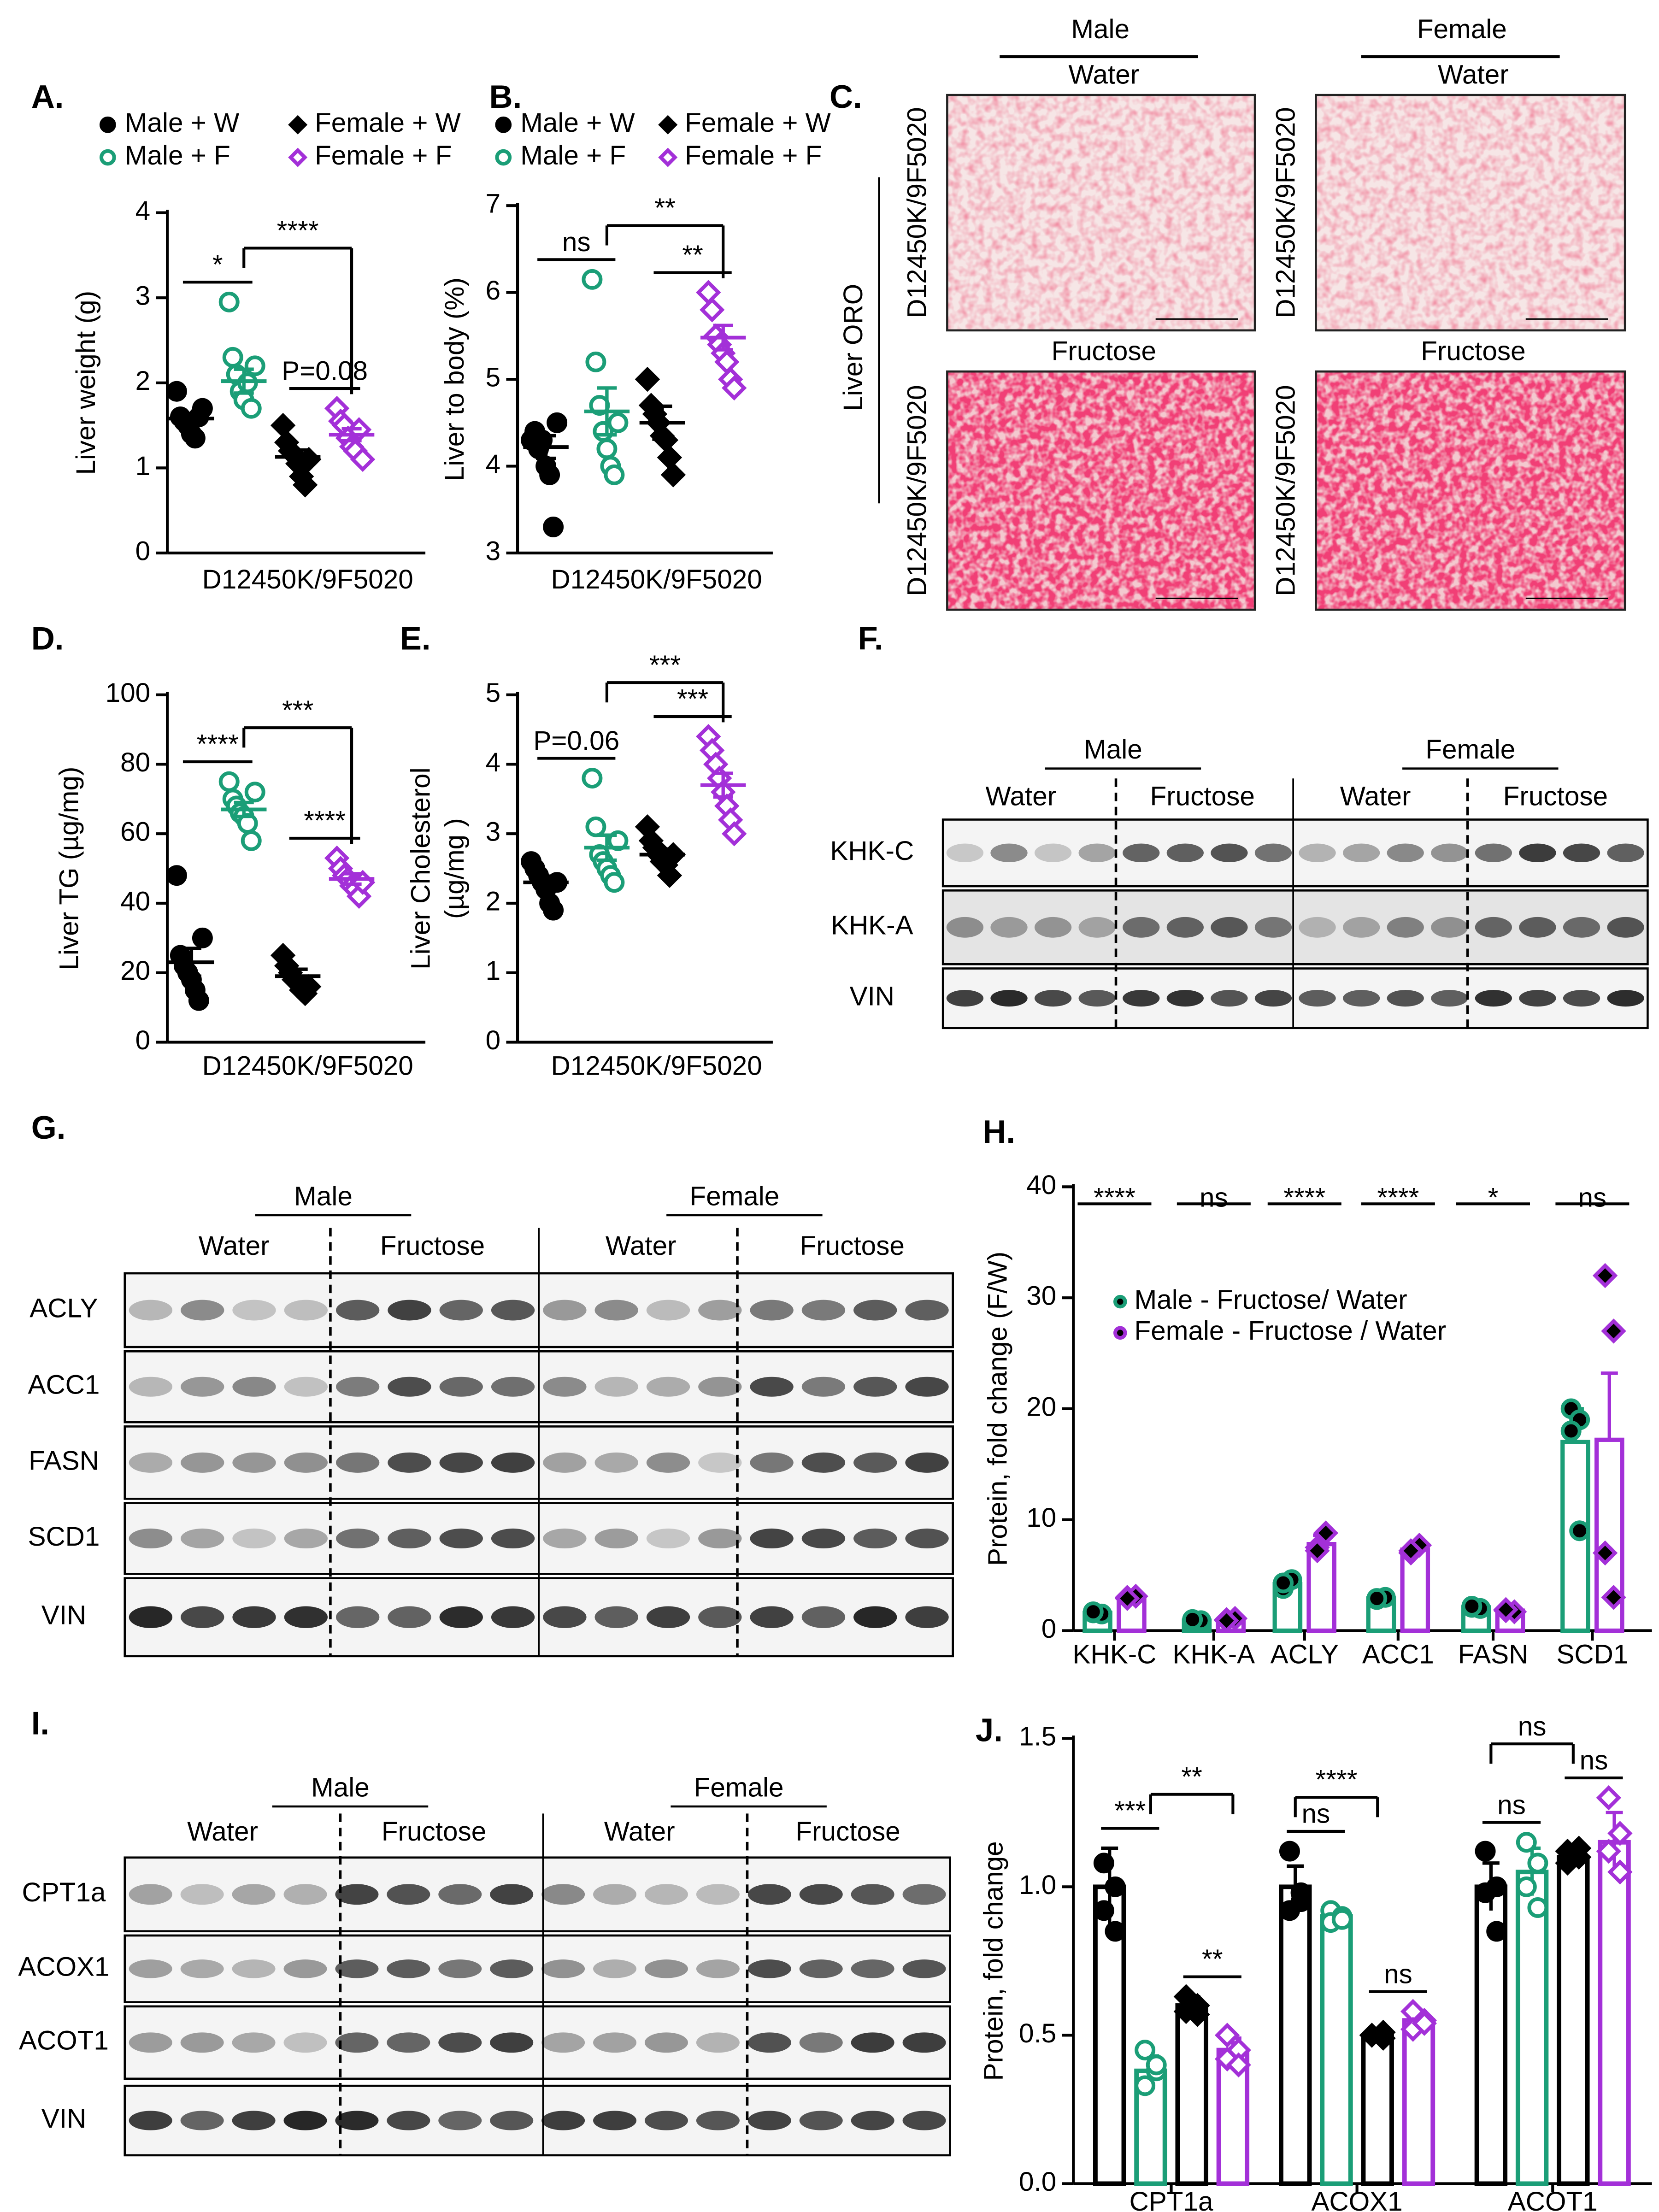 Image resolution: width=1659 pixels, height=2212 pixels. I want to click on y-tick-label: 6, so click(493, 291).